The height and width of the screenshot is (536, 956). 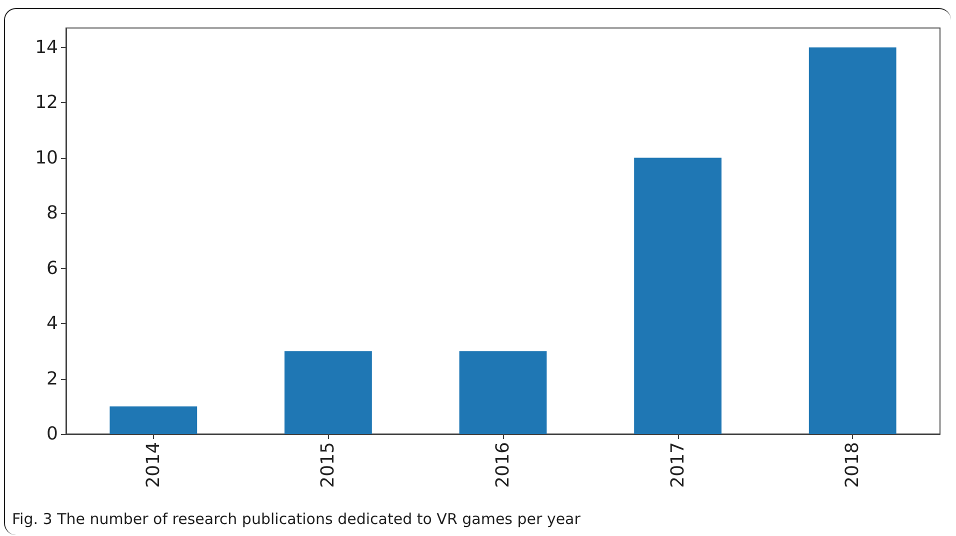 What do you see at coordinates (52, 434) in the screenshot?
I see `y-tick-label: 0` at bounding box center [52, 434].